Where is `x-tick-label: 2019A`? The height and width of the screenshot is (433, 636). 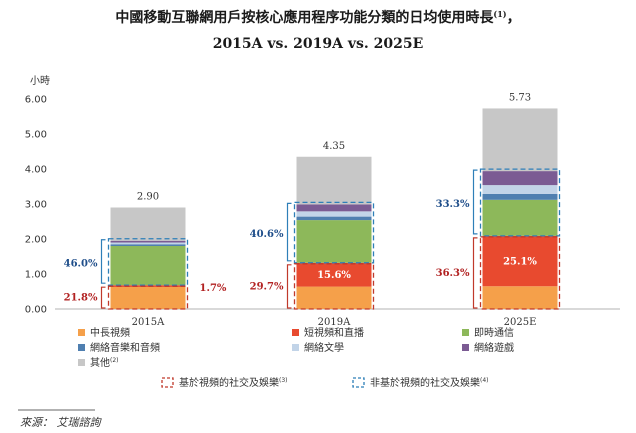
x-tick-label: 2019A is located at coordinates (334, 322).